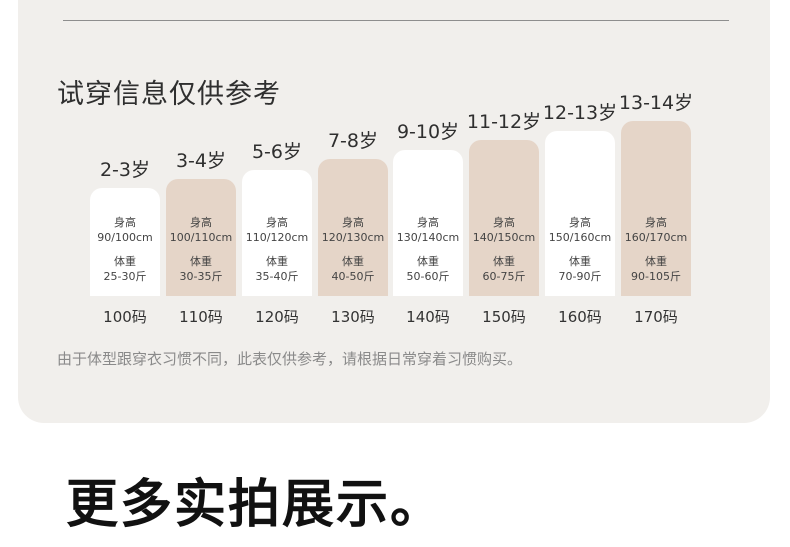 Image resolution: width=790 pixels, height=547 pixels. Describe the element at coordinates (656, 103) in the screenshot. I see `age-range-label: 13-14岁` at that location.